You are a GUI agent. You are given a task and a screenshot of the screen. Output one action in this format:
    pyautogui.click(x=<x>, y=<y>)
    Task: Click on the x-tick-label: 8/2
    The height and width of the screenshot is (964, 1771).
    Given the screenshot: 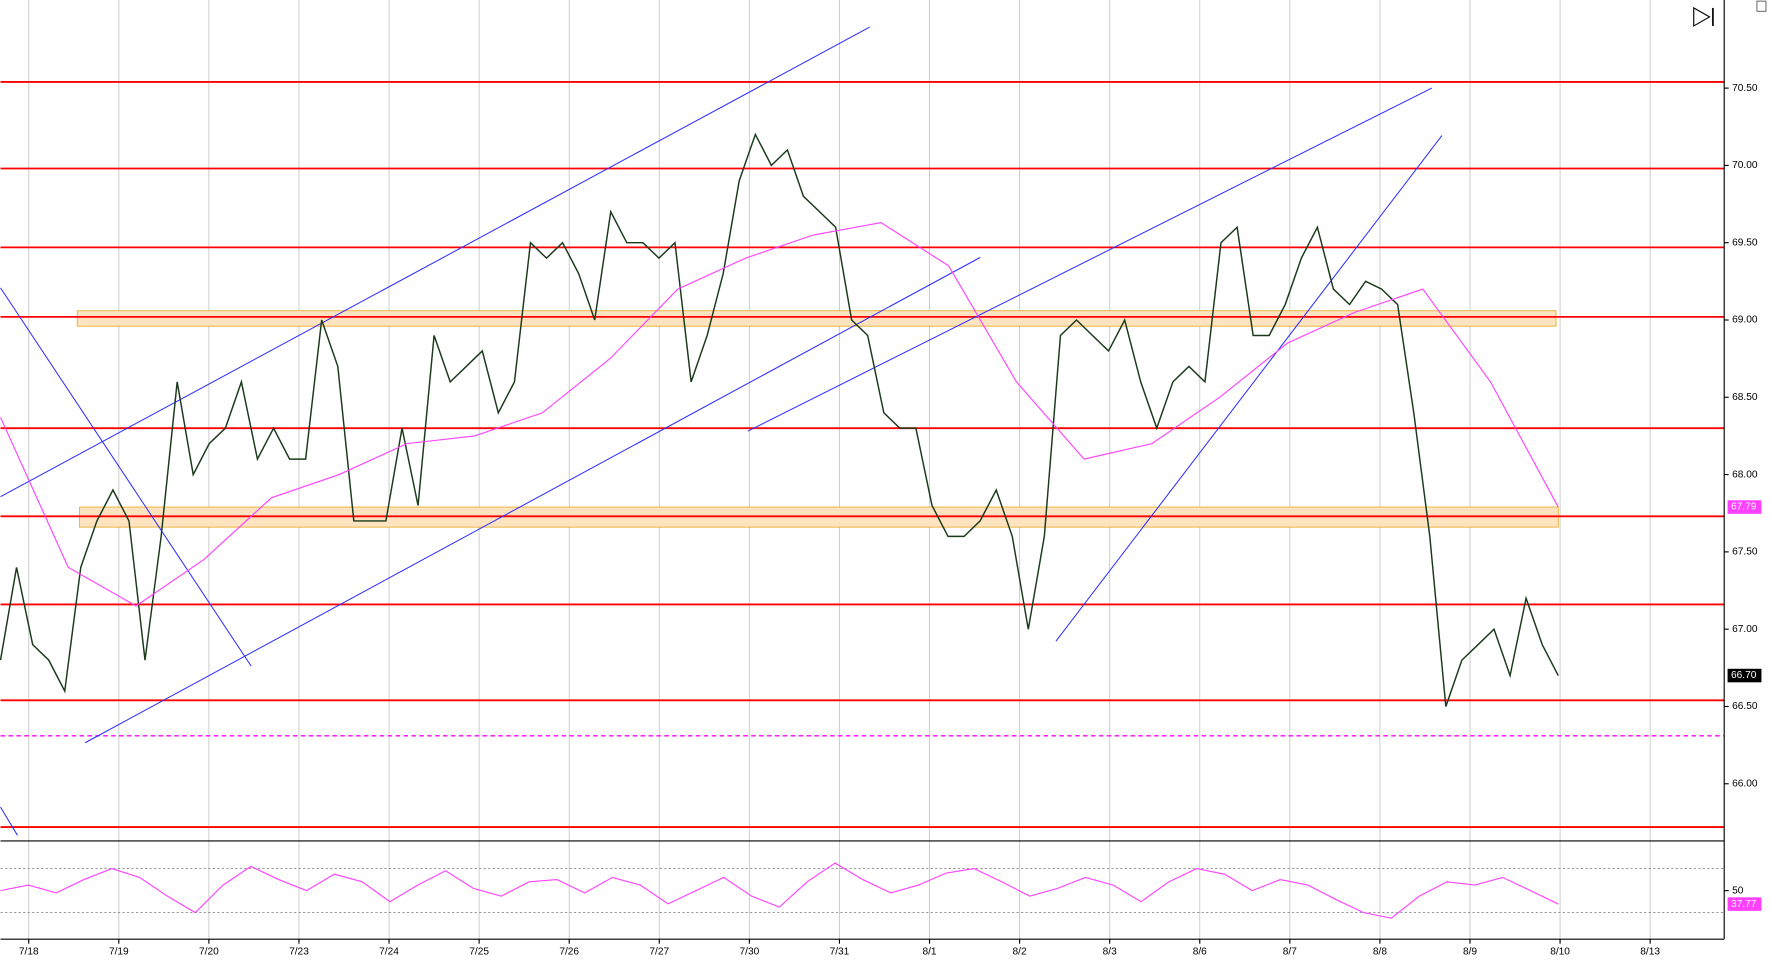 What is the action you would take?
    pyautogui.click(x=1020, y=951)
    